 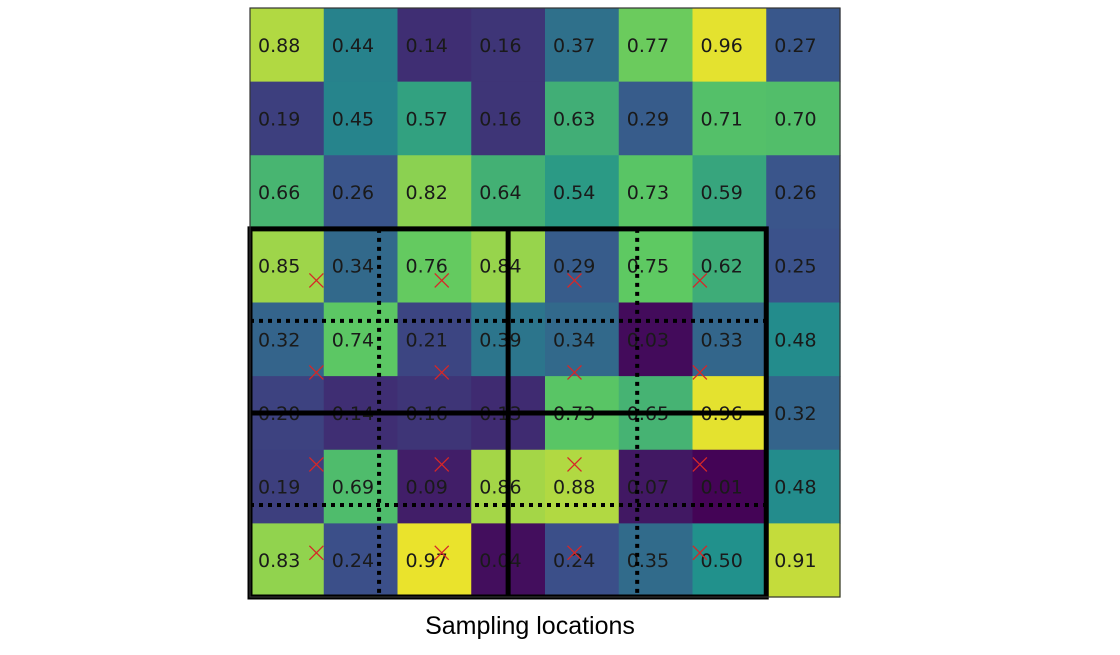 What do you see at coordinates (530, 626) in the screenshot?
I see `figure-caption: Sampling locations` at bounding box center [530, 626].